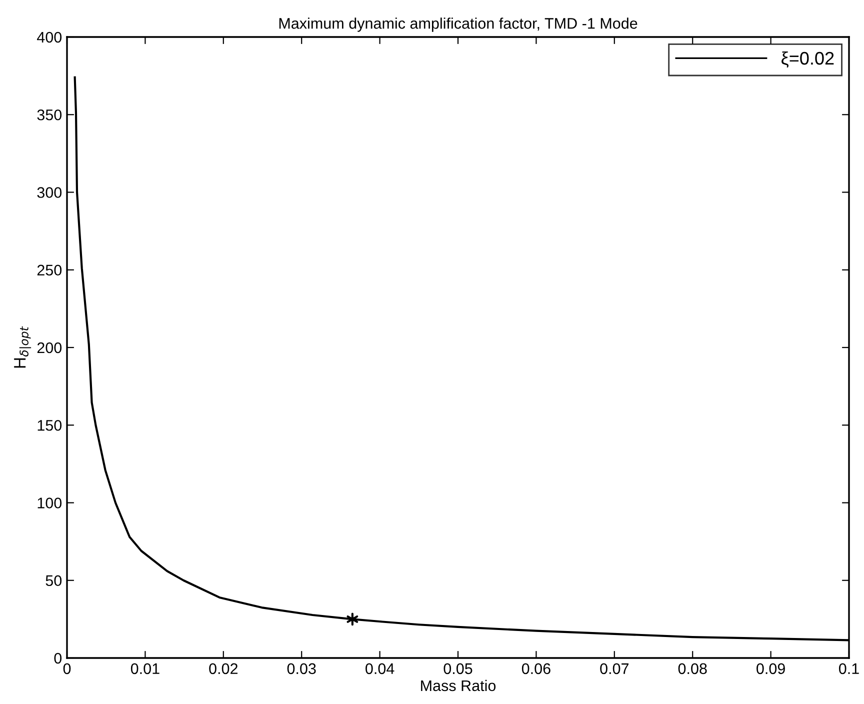 This screenshot has width=864, height=704. I want to click on x-tick-label: 0.01, so click(145, 668).